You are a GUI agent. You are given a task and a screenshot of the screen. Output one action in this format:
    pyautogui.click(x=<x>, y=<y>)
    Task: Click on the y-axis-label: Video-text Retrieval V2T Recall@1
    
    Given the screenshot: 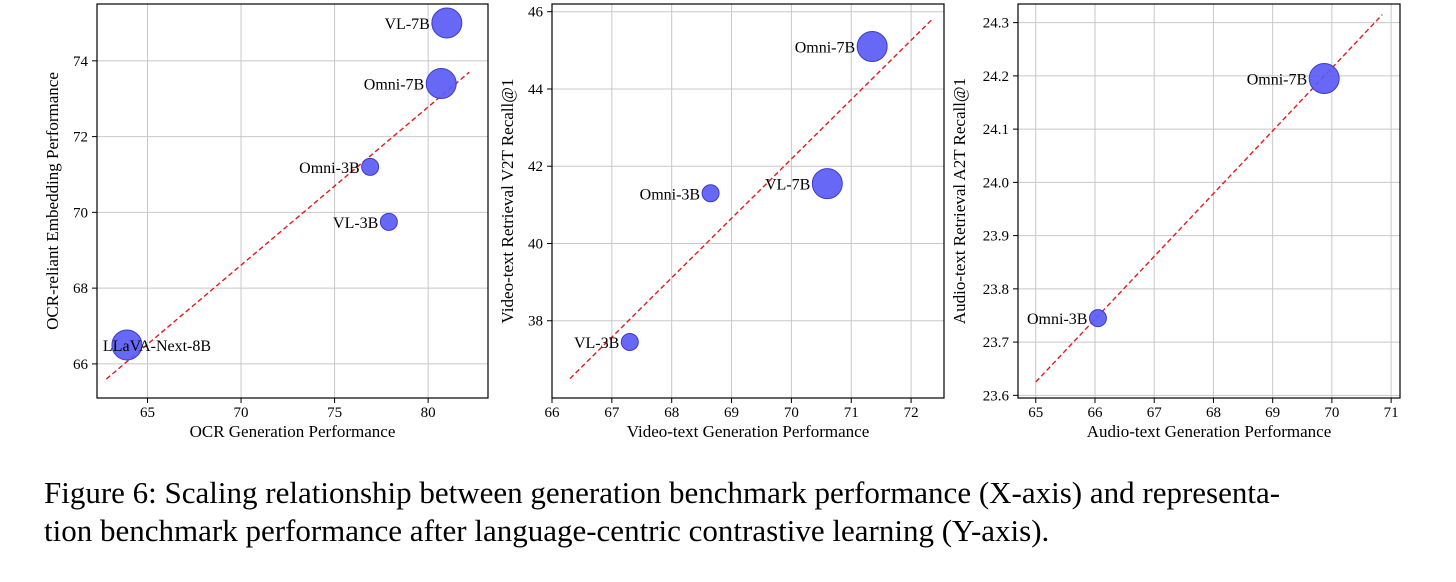 What is the action you would take?
    pyautogui.click(x=507, y=201)
    